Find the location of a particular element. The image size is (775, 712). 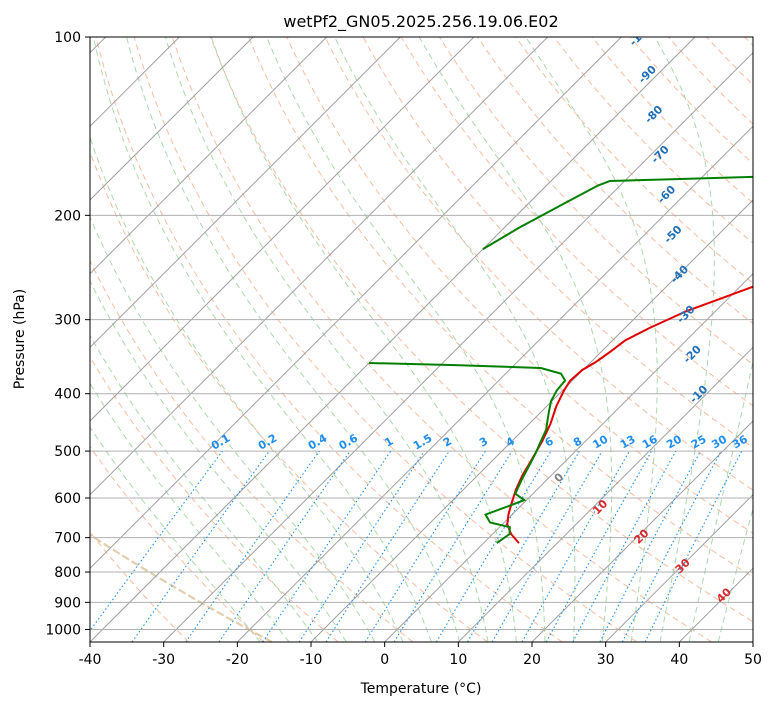

y-tick-label: 300 is located at coordinates (67, 321).